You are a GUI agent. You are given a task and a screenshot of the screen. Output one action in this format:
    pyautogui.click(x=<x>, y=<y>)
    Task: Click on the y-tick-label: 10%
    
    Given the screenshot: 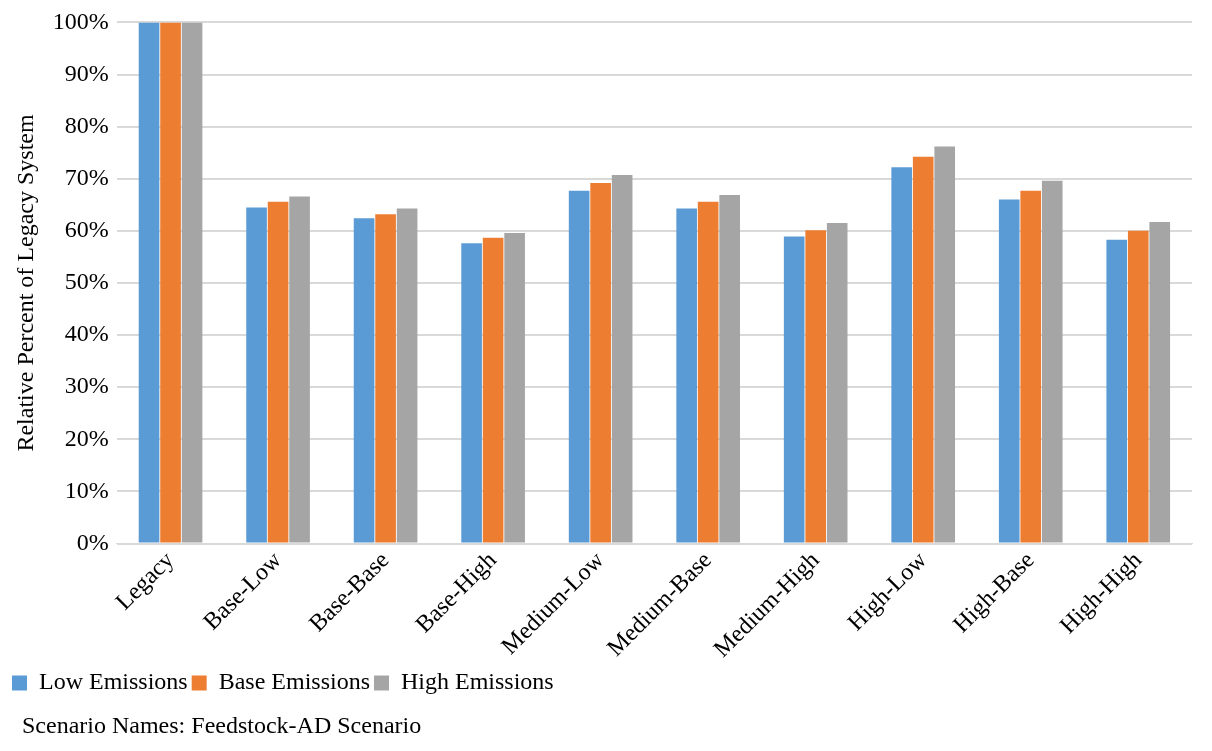 What is the action you would take?
    pyautogui.click(x=86, y=489)
    